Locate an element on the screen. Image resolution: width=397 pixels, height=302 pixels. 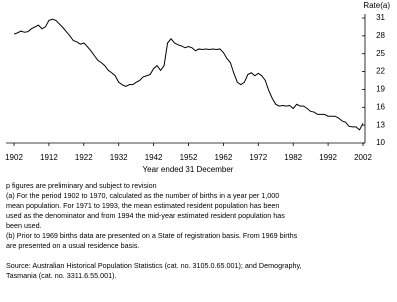
x-tick-label: 1932 is located at coordinates (119, 157).